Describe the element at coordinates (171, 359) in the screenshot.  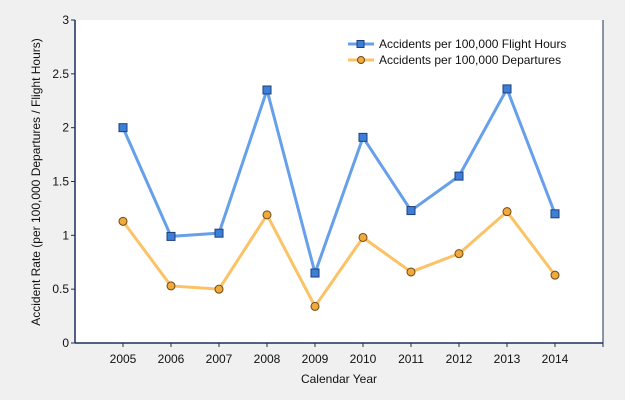
I see `x-tick-label: 2006` at that location.